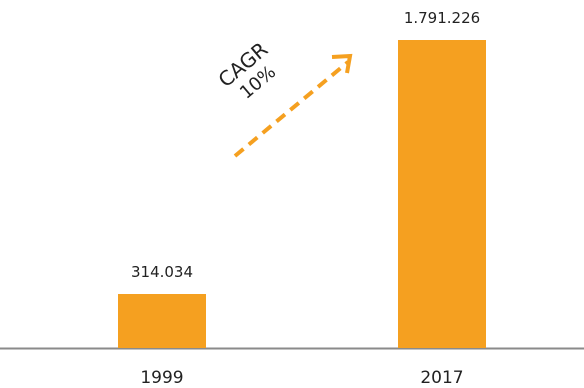  Describe the element at coordinates (442, 18) in the screenshot. I see `data-label-2017: 1.791.226` at that location.